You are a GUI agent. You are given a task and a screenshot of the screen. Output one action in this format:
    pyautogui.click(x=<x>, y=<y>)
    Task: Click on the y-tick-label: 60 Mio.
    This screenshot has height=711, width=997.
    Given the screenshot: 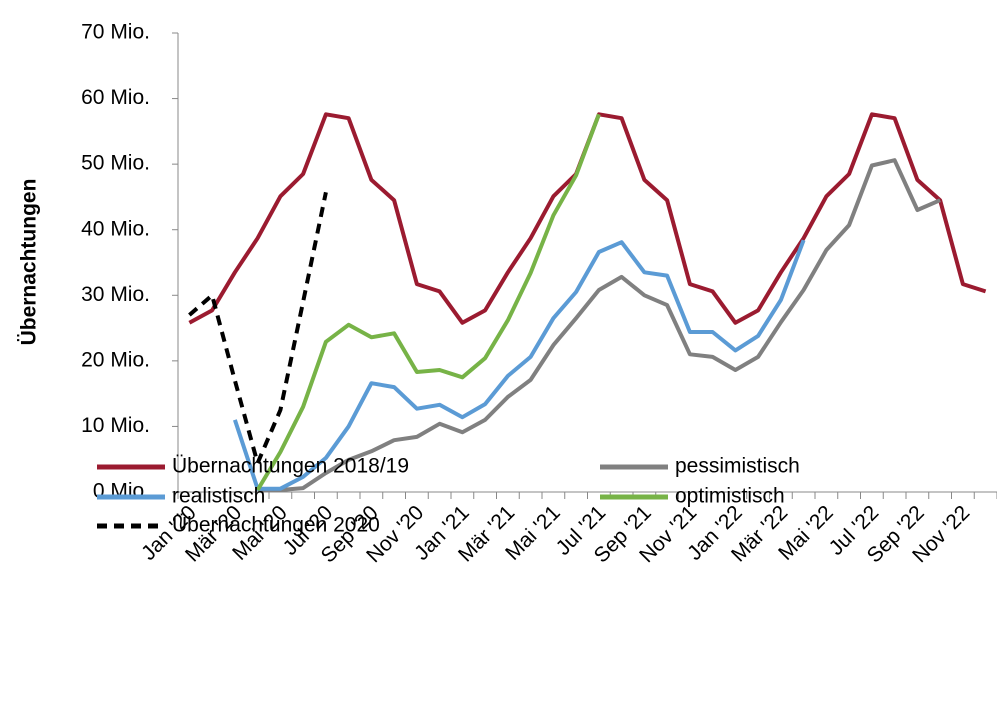 What is the action you would take?
    pyautogui.click(x=115, y=97)
    